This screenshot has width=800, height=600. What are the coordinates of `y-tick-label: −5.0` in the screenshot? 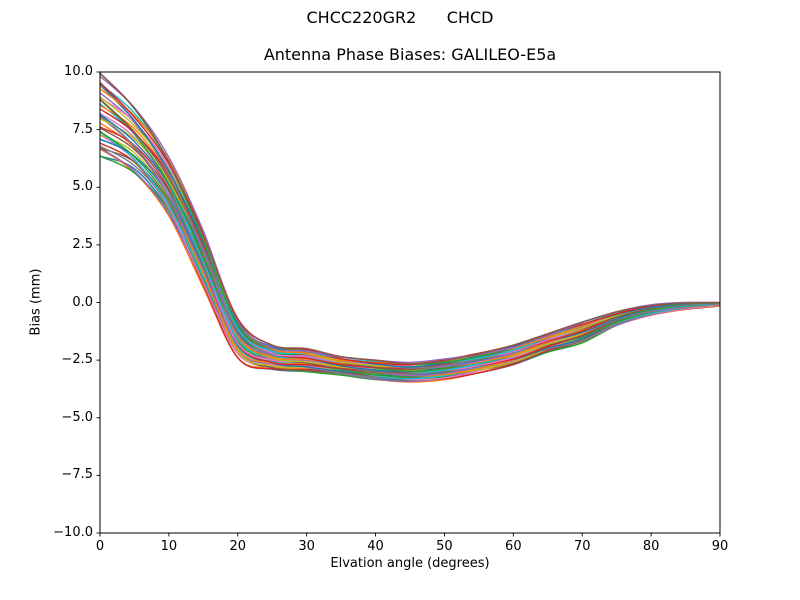 It's located at (77, 417).